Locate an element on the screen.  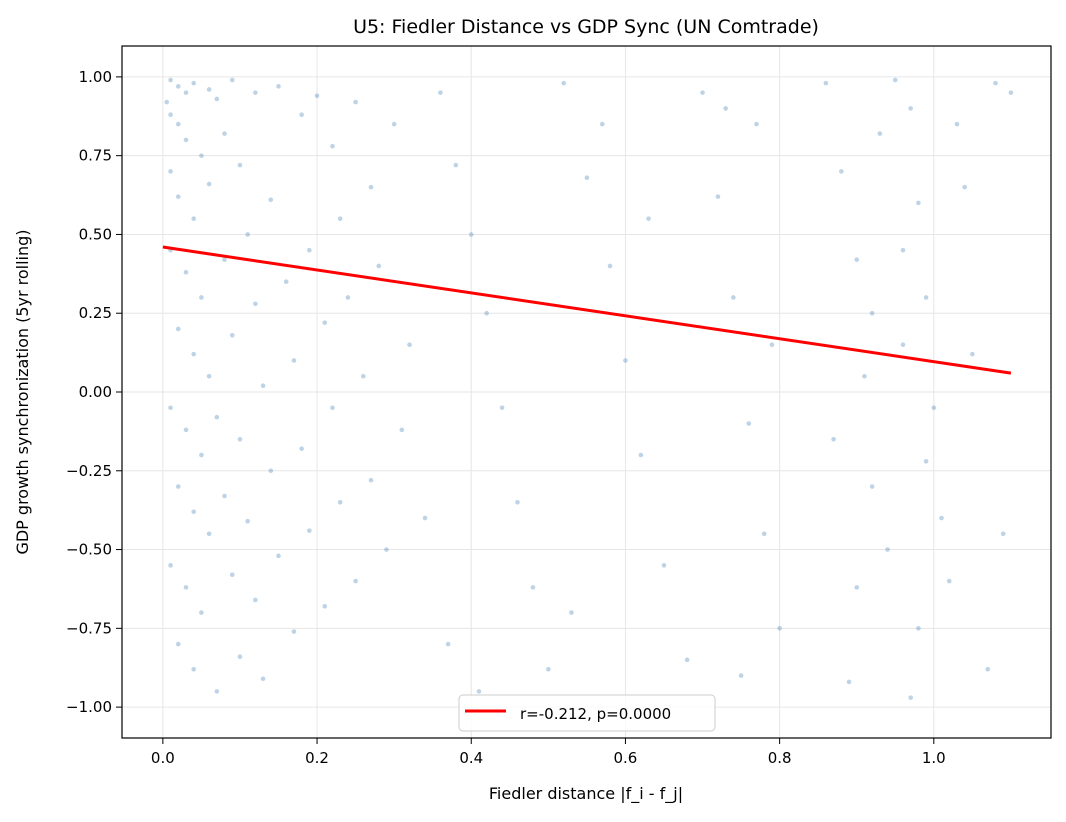
y-axis-ticks: 1.00 0.75 0.50 0.25 0.00 −0.25 −0.50 −0.75 −1.00 is located at coordinates (94, 392).